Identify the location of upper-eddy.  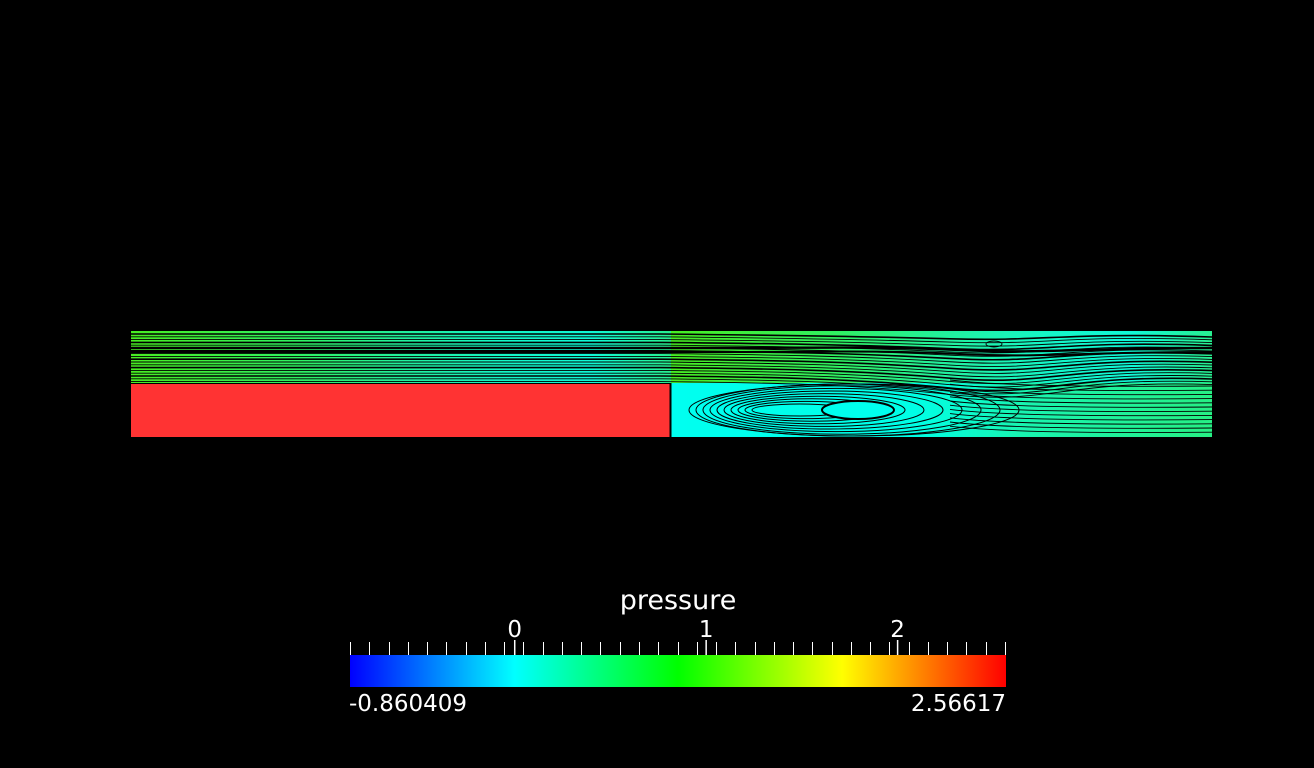
(994, 344).